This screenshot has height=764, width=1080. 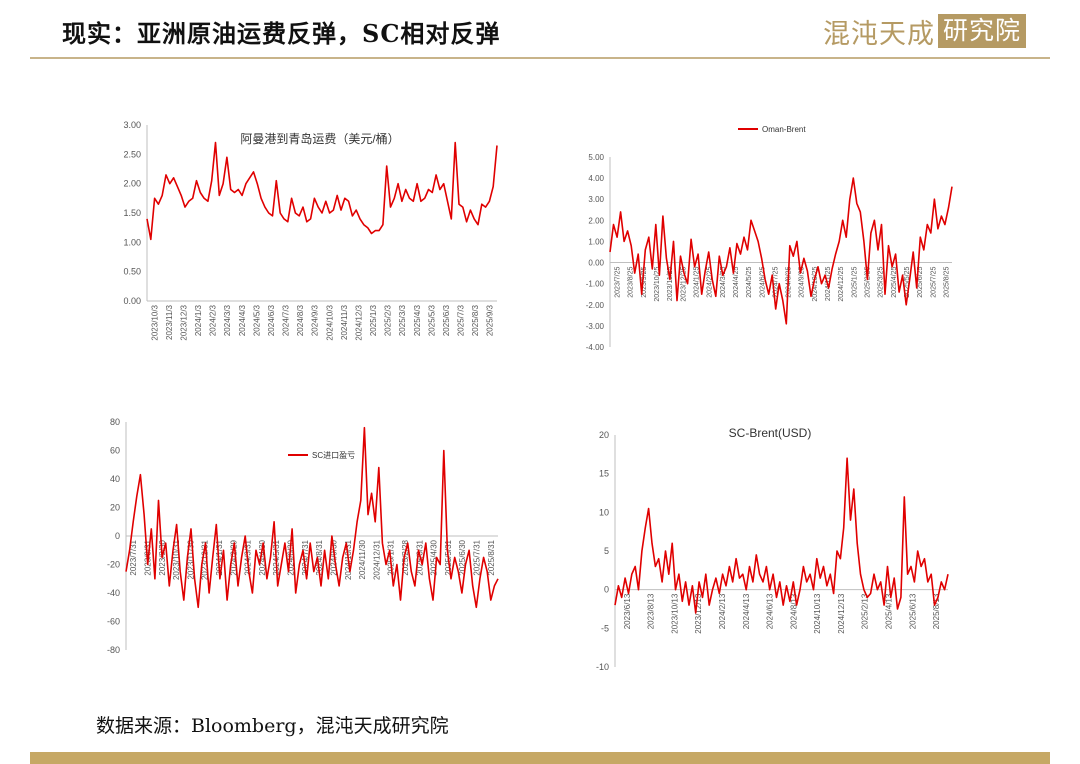 I want to click on y-tick-label: -2.00, so click(x=595, y=305).